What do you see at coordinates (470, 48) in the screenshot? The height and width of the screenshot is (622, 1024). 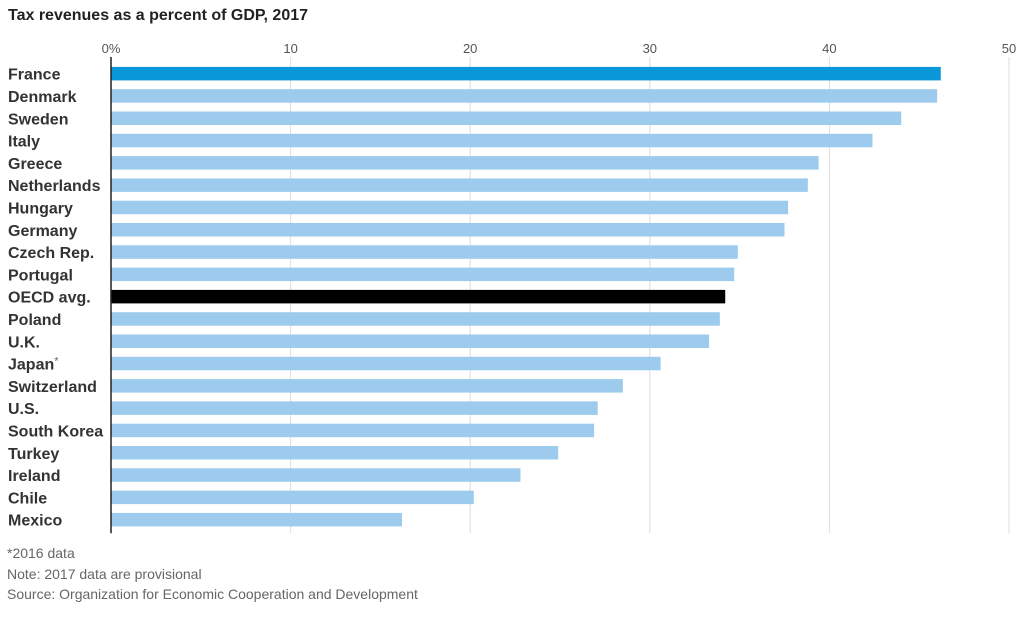 I see `x-tick-label: 20` at bounding box center [470, 48].